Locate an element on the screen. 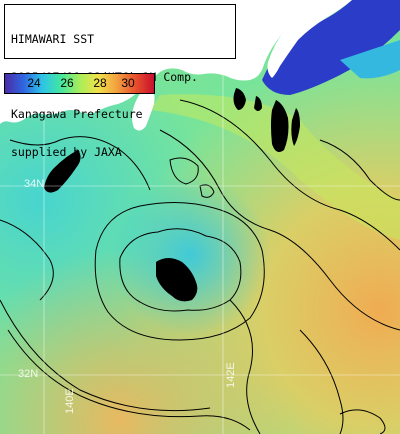 This screenshot has width=400, height=434. colorbar-label-28: 28 is located at coordinates (100, 83).